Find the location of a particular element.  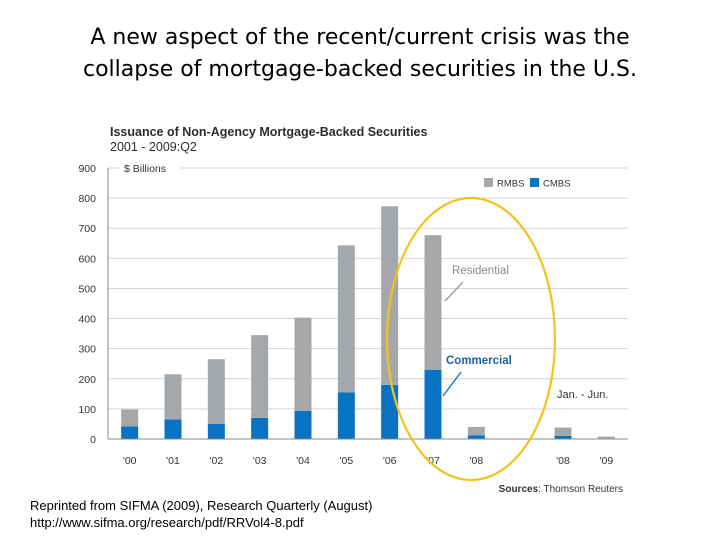

y-tick-label: 200 is located at coordinates (87, 380).